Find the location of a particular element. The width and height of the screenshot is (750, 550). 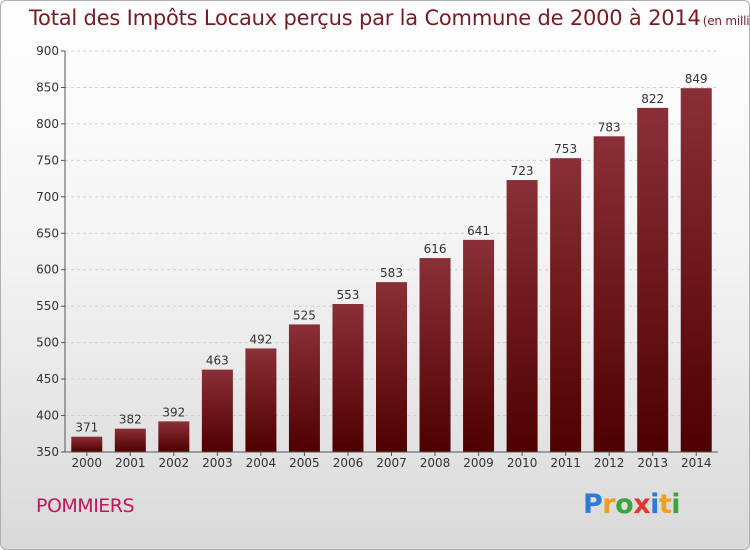

x-tick-label-2004: 2004 is located at coordinates (261, 463).